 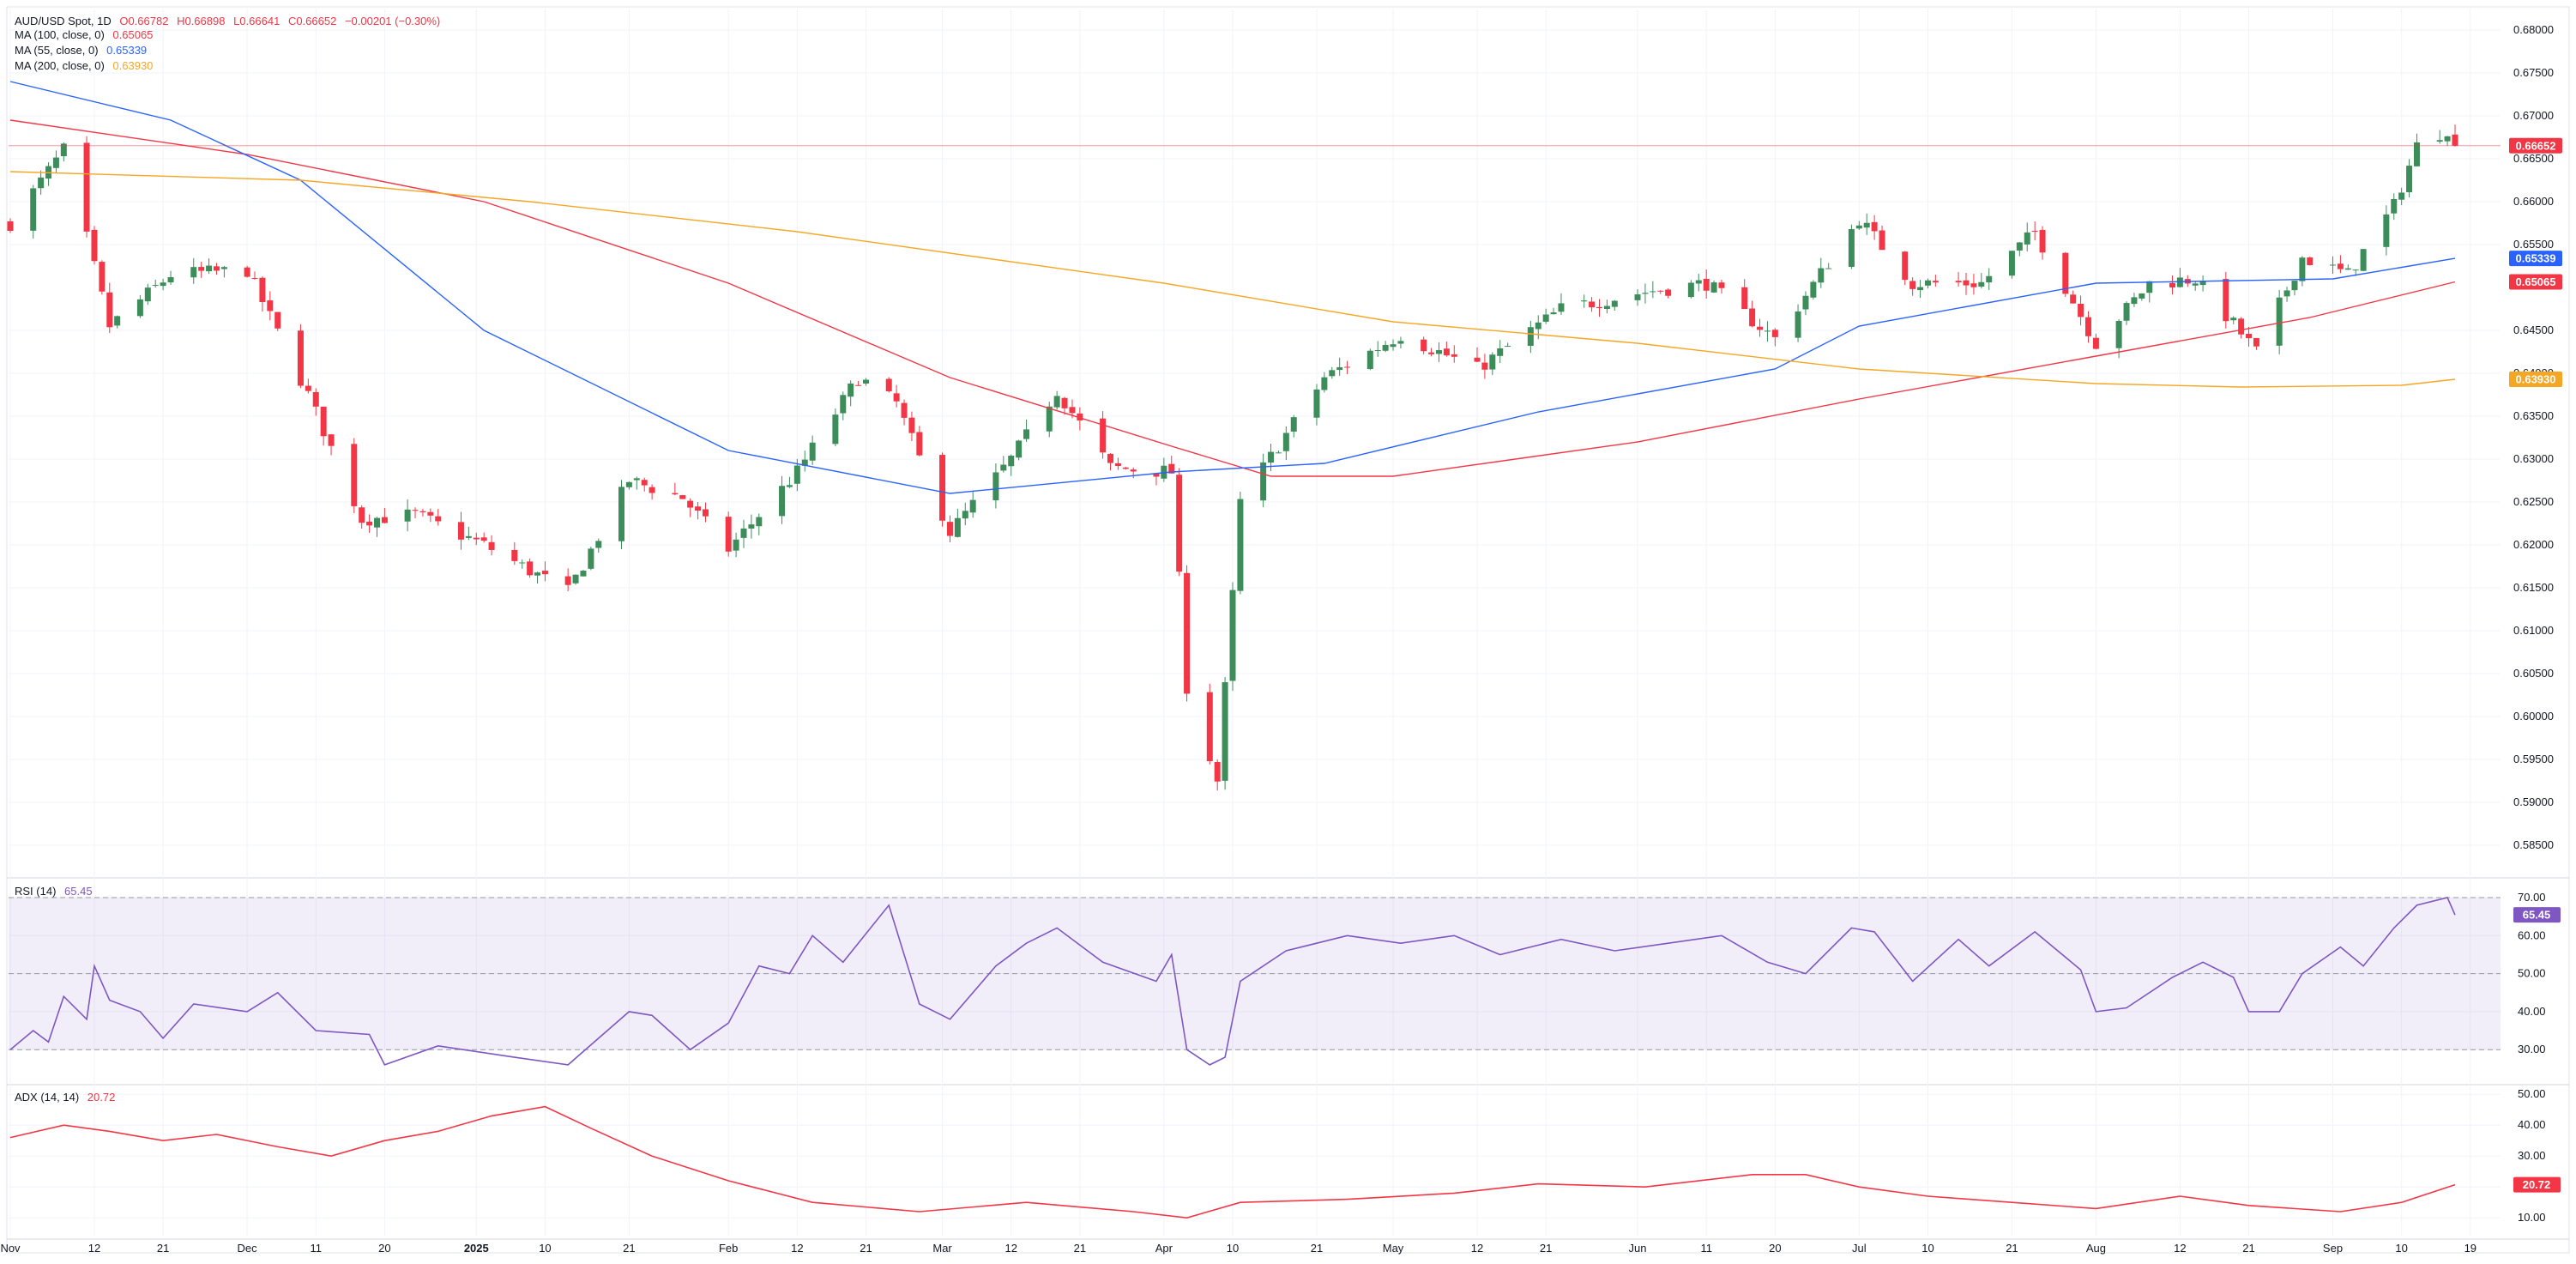 I want to click on x-tick-label: 10, so click(x=1927, y=1248).